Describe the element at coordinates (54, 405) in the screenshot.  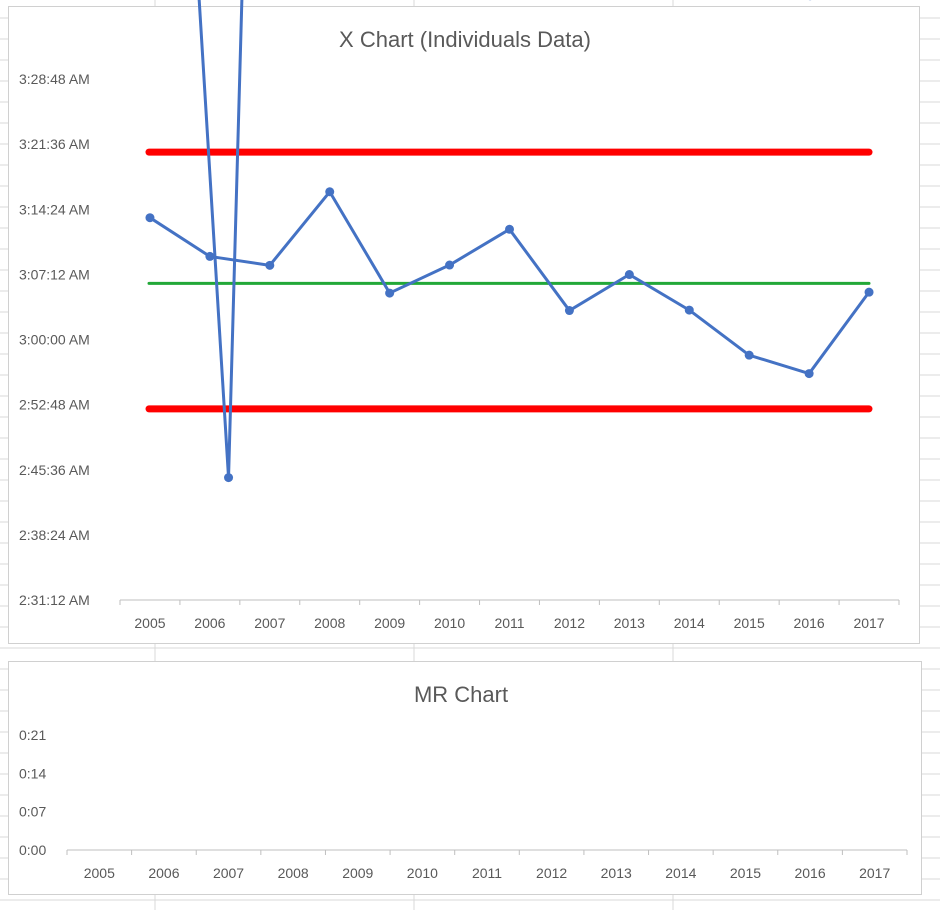
I see `x-y-tick-label: 2:52:48 AM` at that location.